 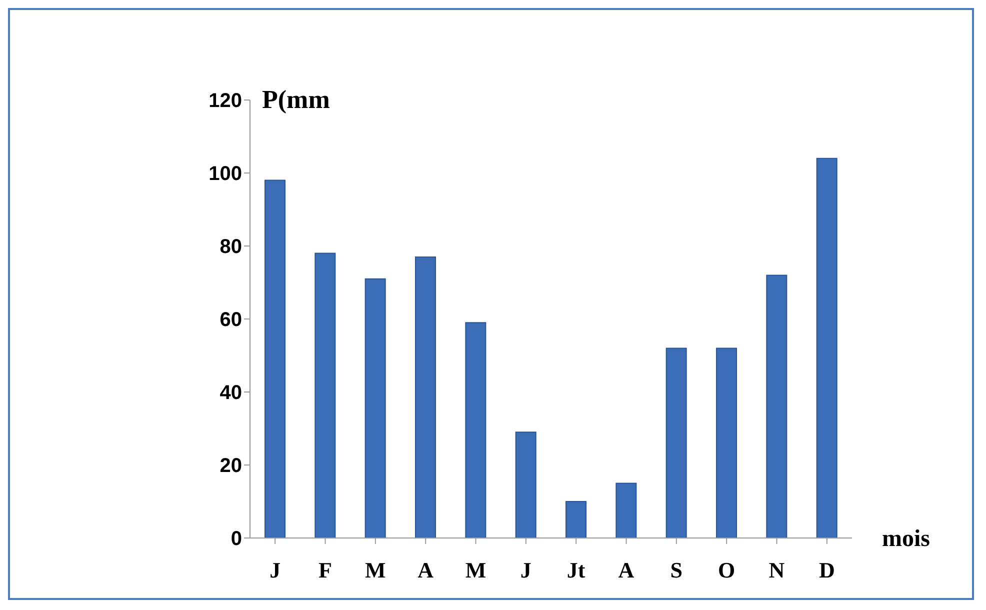 I want to click on y-axis-title: P(mm, so click(x=296, y=99).